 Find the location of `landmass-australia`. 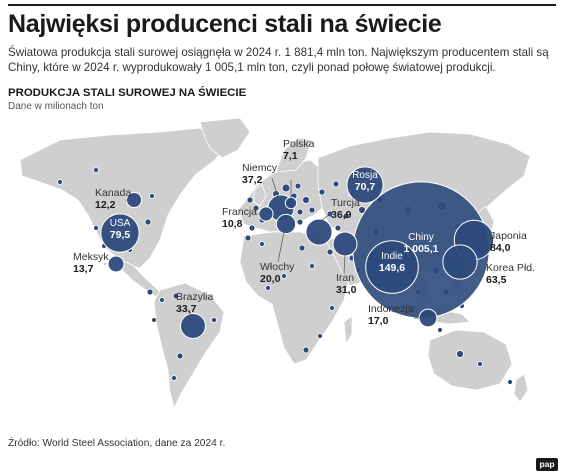

landmass-australia is located at coordinates (470, 360).